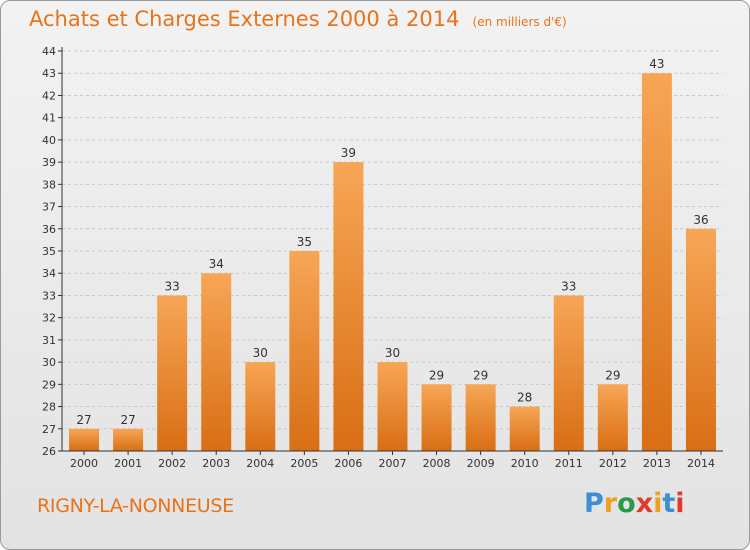 This screenshot has width=750, height=550. Describe the element at coordinates (216, 264) in the screenshot. I see `data-label: 34` at that location.